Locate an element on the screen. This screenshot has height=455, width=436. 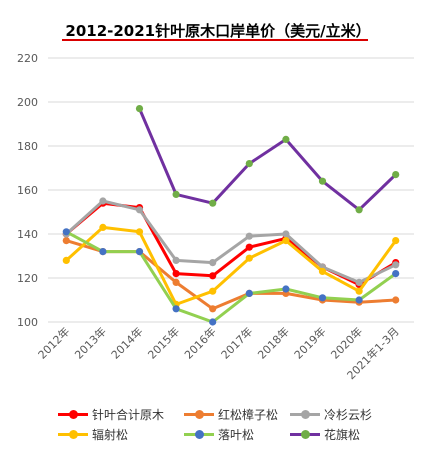
x-tick-label: 2014年 is located at coordinates (126, 342).